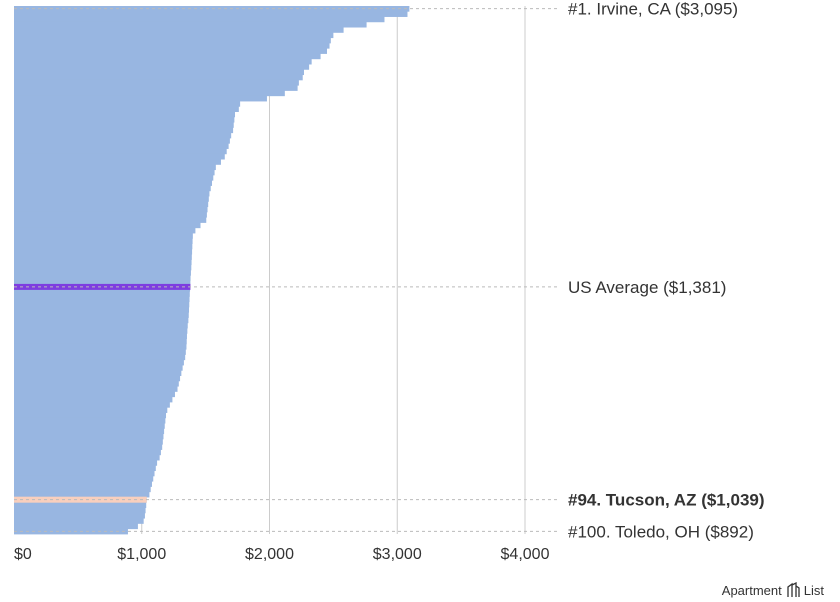  Describe the element at coordinates (525, 554) in the screenshot. I see `x-tick-label-4000: $4,000` at that location.